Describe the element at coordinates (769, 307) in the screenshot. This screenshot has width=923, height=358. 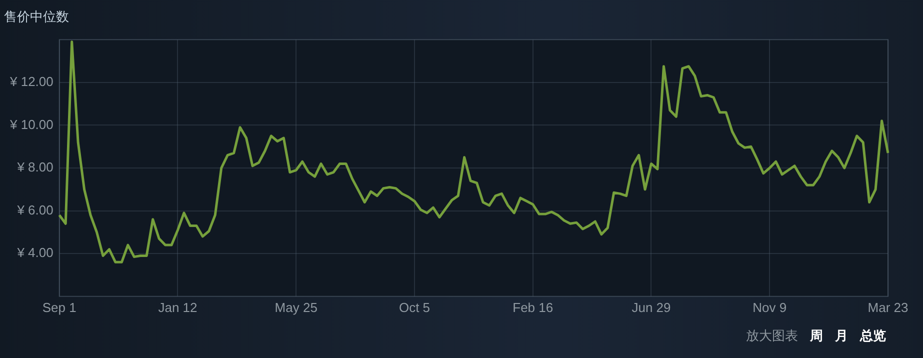
I see `x-tick-label: Nov 9` at that location.